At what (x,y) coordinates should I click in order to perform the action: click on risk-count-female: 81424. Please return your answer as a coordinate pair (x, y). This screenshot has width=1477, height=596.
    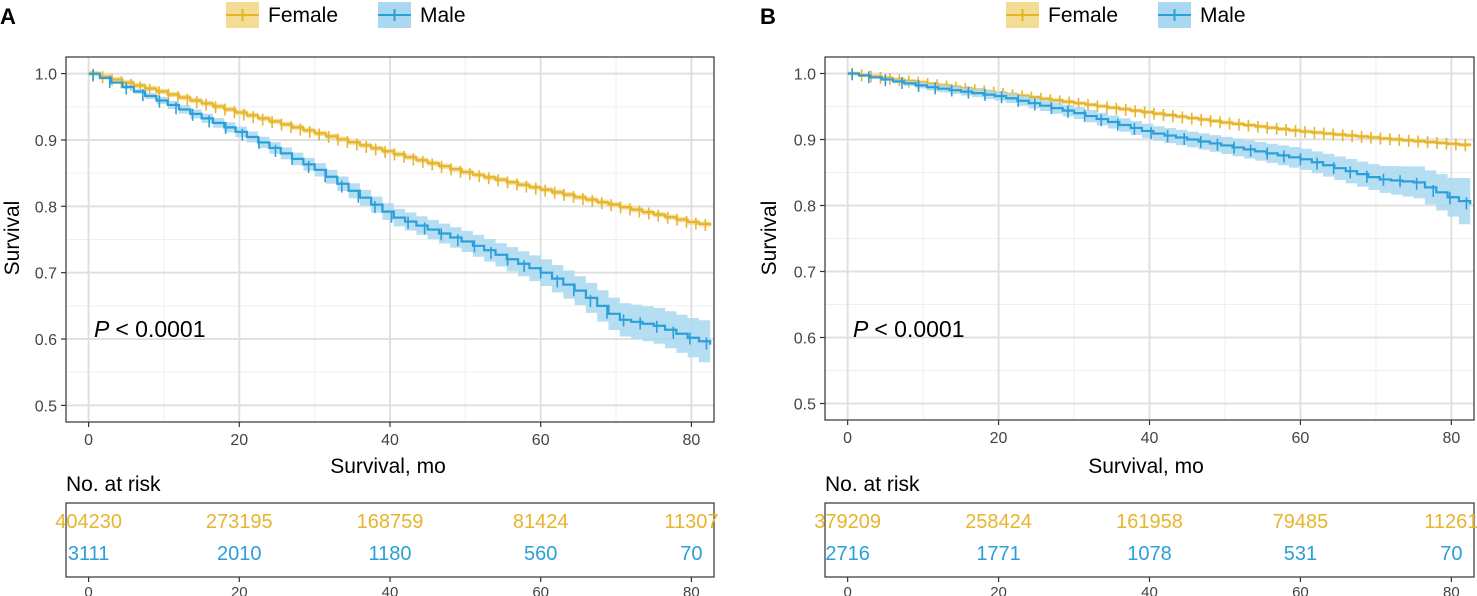
    Looking at the image, I should click on (541, 522).